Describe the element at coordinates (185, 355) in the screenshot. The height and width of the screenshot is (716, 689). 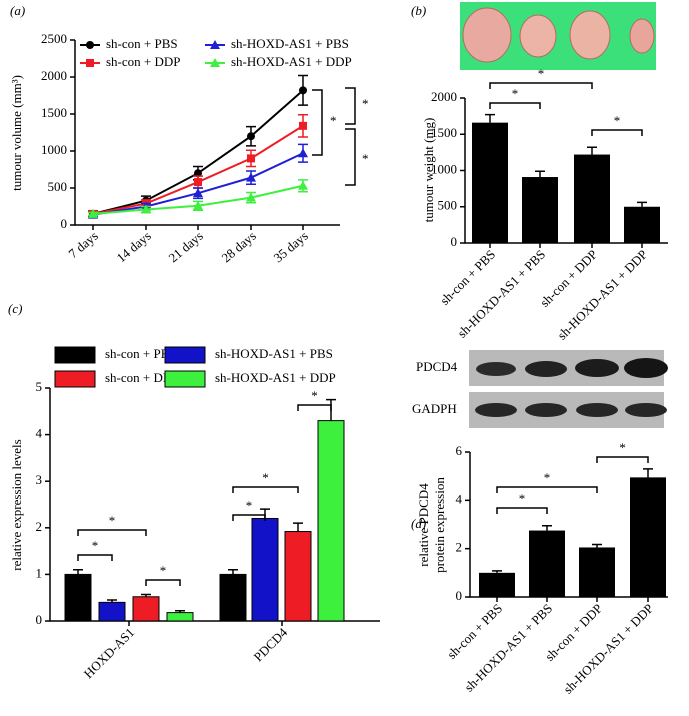
I see `legend-swatch` at that location.